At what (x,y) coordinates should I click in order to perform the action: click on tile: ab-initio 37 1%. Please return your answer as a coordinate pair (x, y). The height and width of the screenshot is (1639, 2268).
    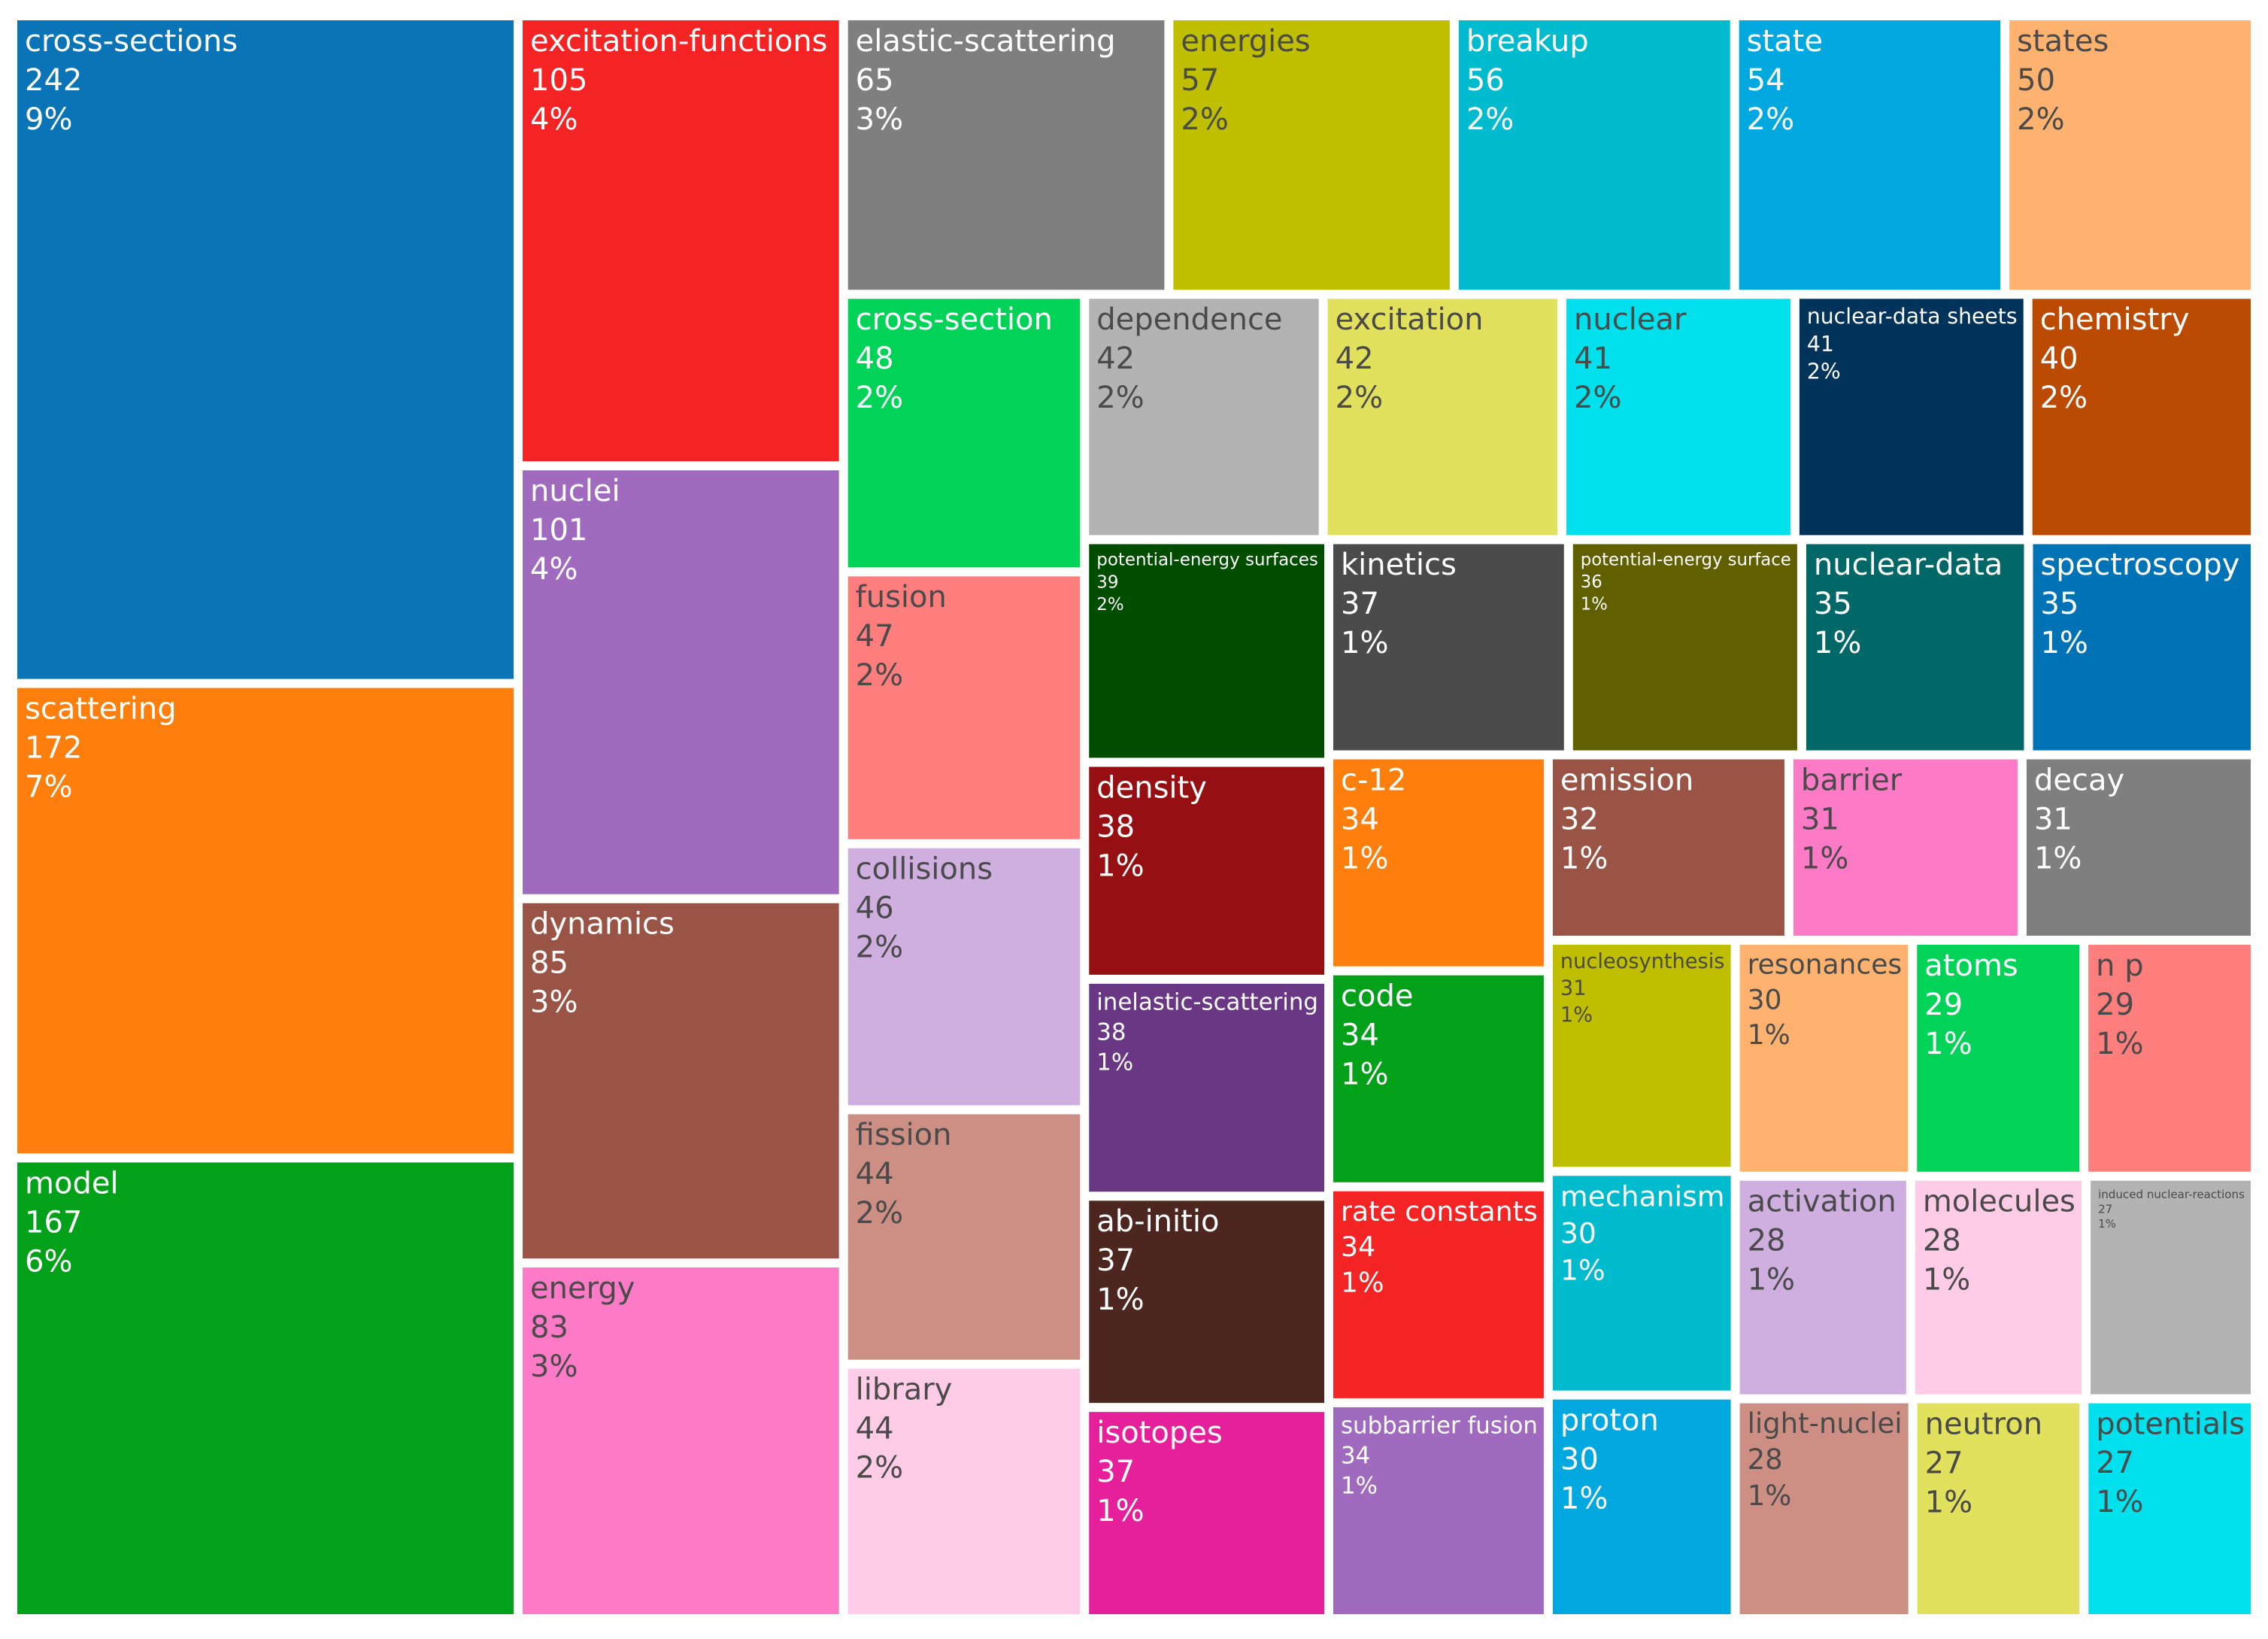
    Looking at the image, I should click on (1207, 1302).